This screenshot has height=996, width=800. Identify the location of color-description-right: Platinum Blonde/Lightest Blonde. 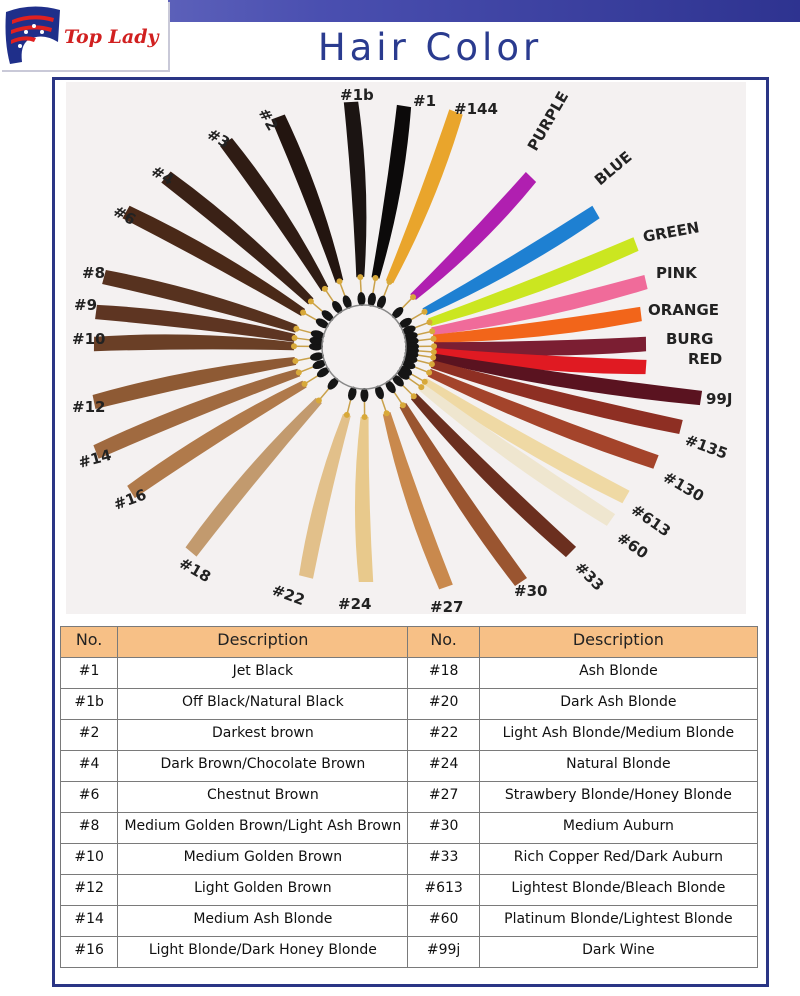
(618, 921).